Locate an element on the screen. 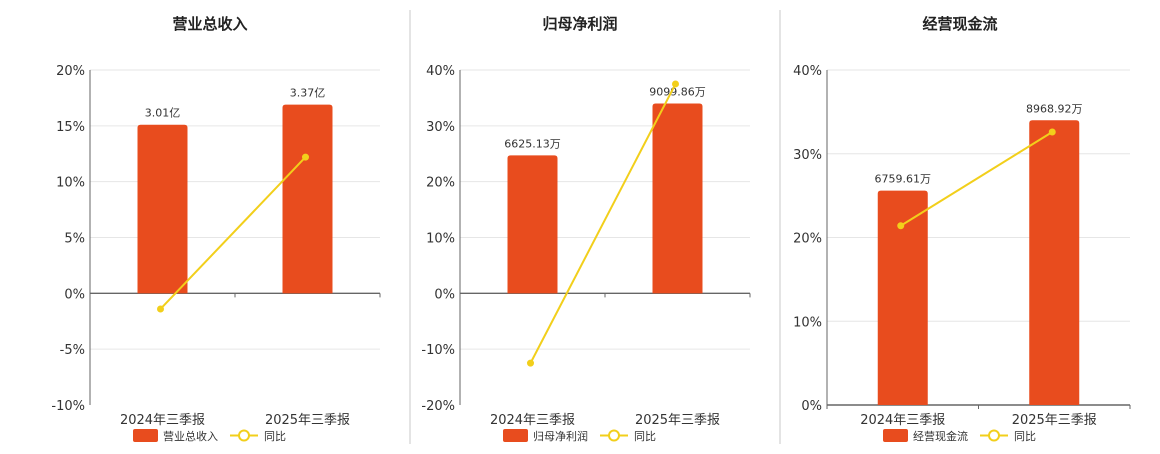  bar-data-label: 6759.61万 is located at coordinates (903, 179).